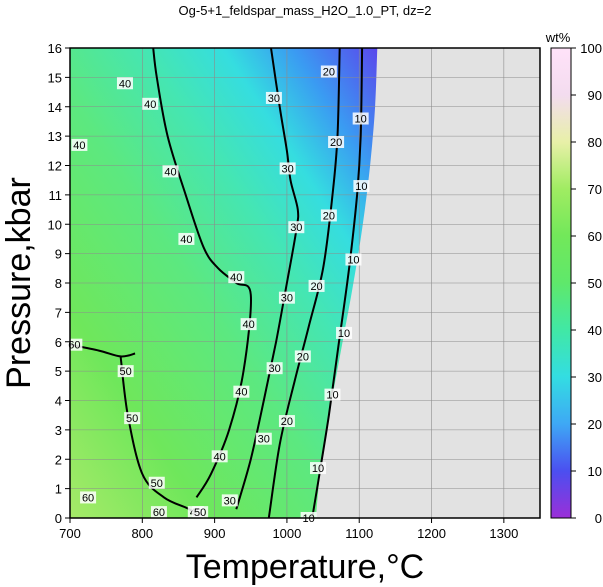 Image resolution: width=603 pixels, height=587 pixels. Describe the element at coordinates (286, 533) in the screenshot. I see `x-tick-label: 1000` at that location.